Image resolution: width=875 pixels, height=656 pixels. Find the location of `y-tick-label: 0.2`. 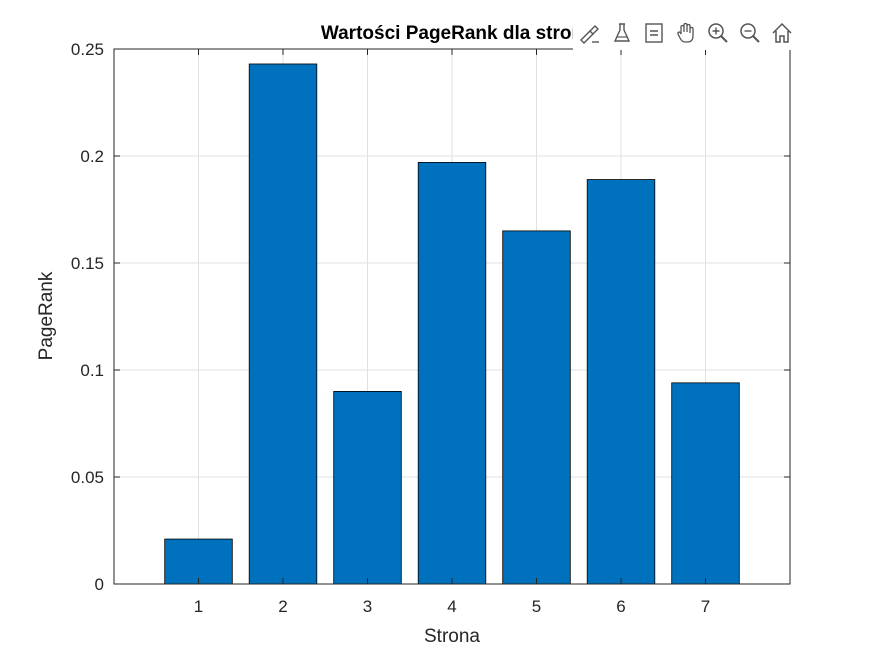

y-tick-label: 0.2 is located at coordinates (92, 156).